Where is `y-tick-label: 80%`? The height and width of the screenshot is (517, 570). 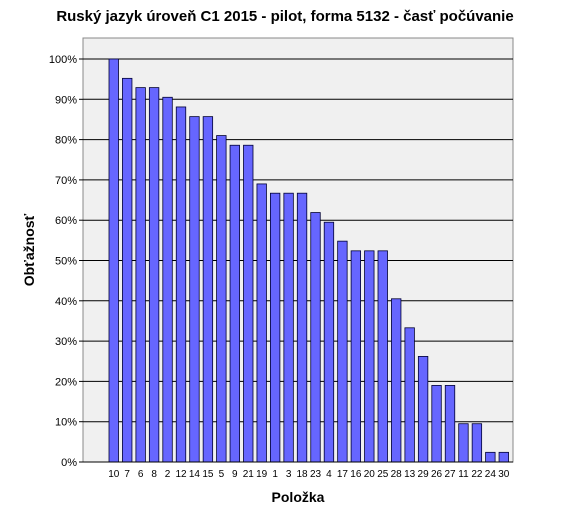 y-tick-label: 80% is located at coordinates (66, 141).